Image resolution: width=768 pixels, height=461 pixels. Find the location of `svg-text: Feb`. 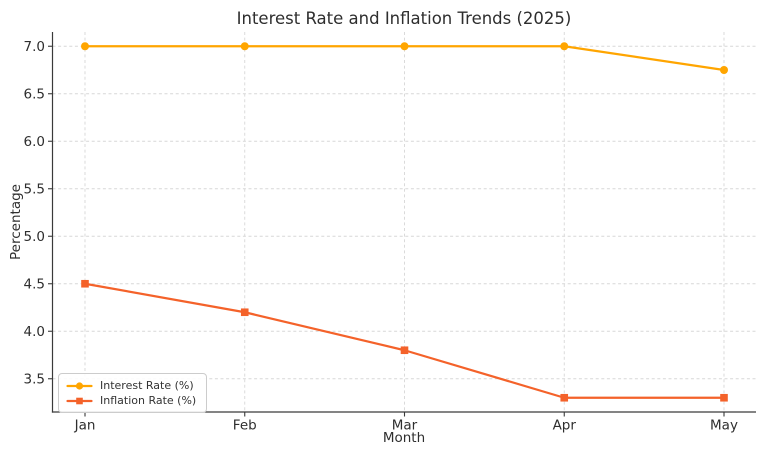

svg-text: Feb is located at coordinates (245, 426).